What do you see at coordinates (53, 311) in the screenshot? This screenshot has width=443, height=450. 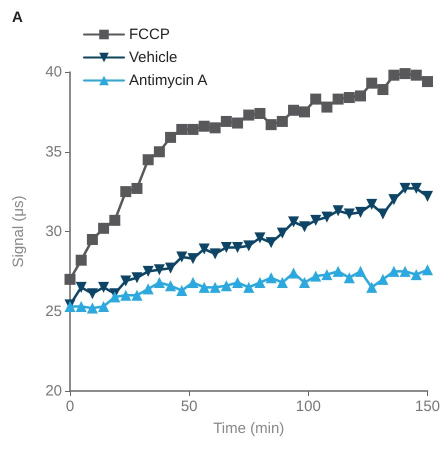 I see `y-tick-label: 25` at bounding box center [53, 311].